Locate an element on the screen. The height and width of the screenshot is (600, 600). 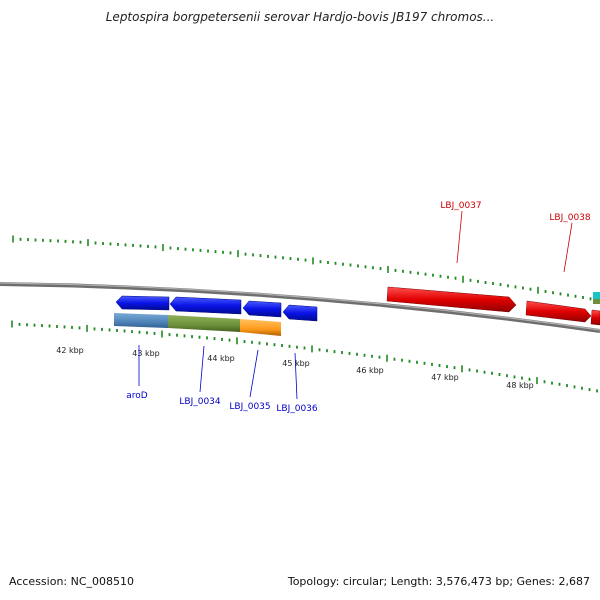
scale-label-48kbp: 48 kbp is located at coordinates (520, 385).